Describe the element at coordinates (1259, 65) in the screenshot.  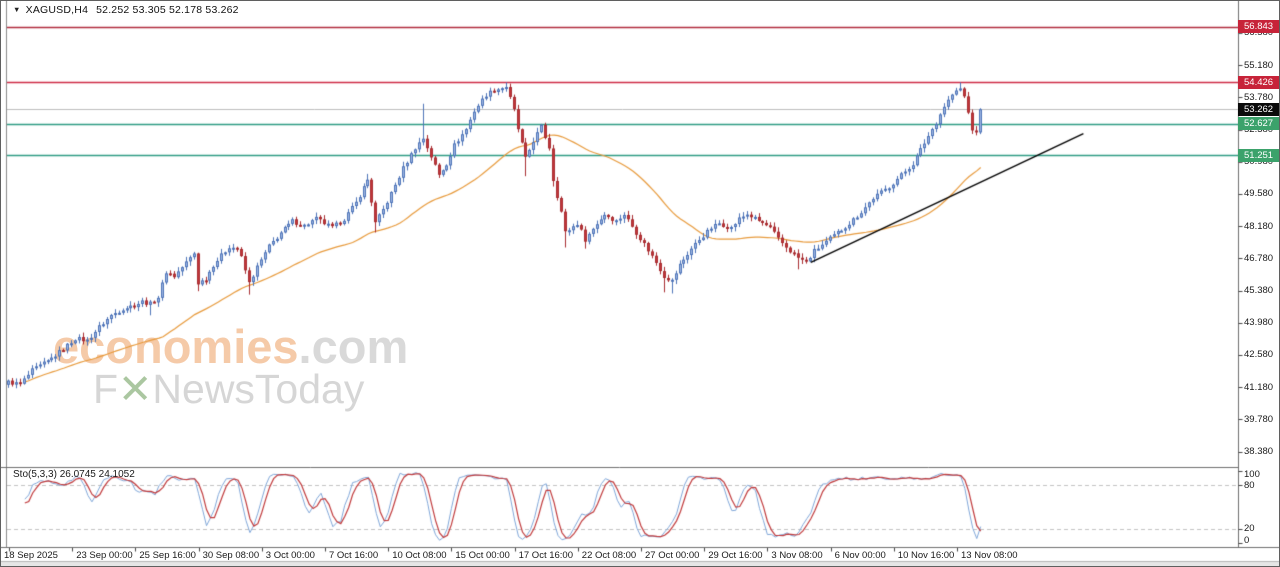
I see `price-tick-label: 55.180` at that location.